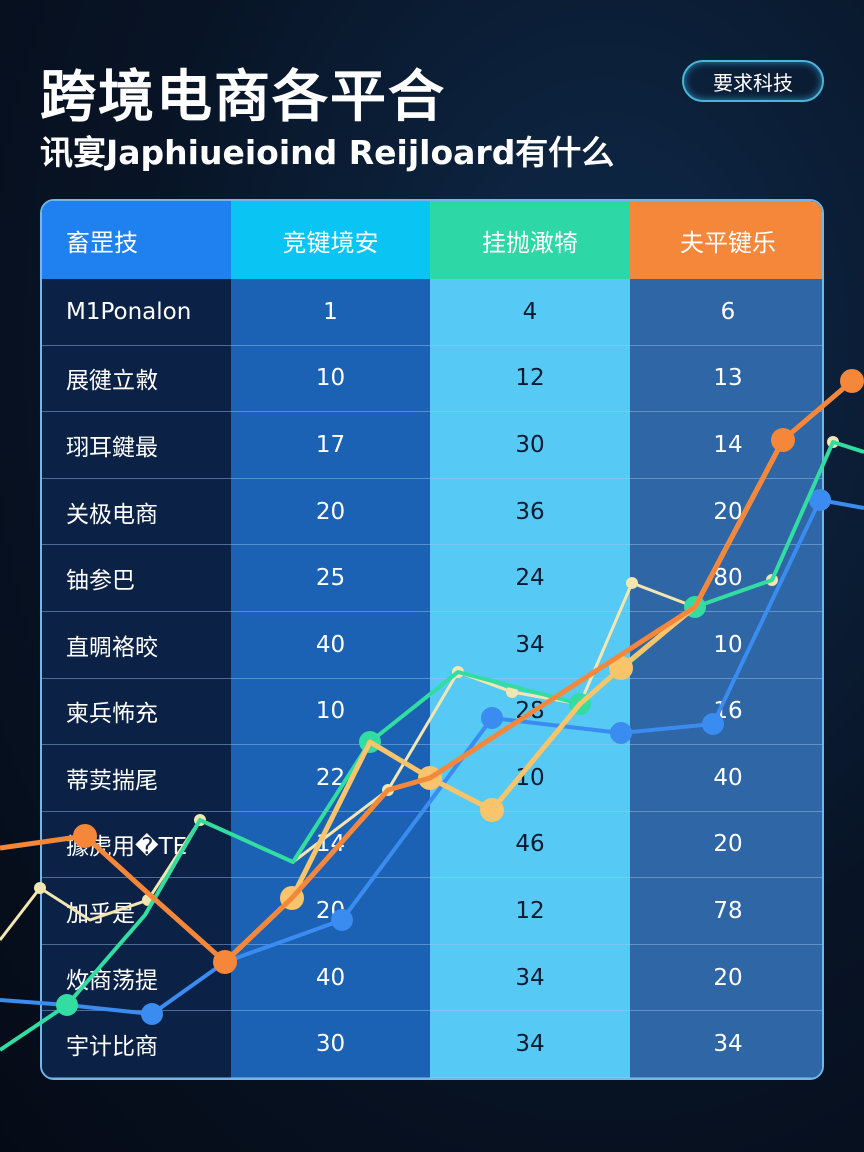  Describe the element at coordinates (530, 845) in the screenshot. I see `table-cell: 46` at that location.